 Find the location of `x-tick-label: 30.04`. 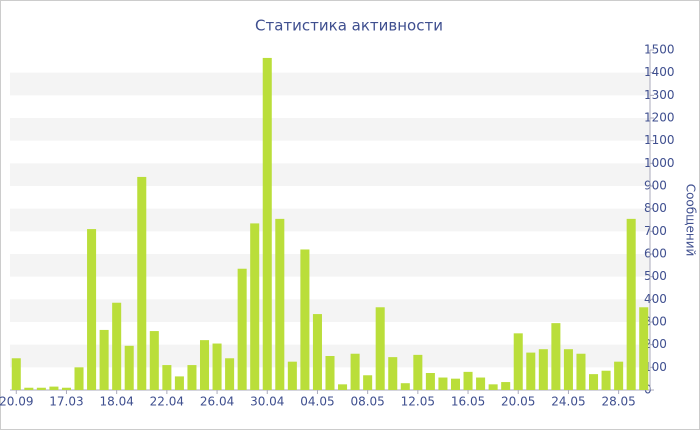

x-tick-label: 30.04 is located at coordinates (267, 402).